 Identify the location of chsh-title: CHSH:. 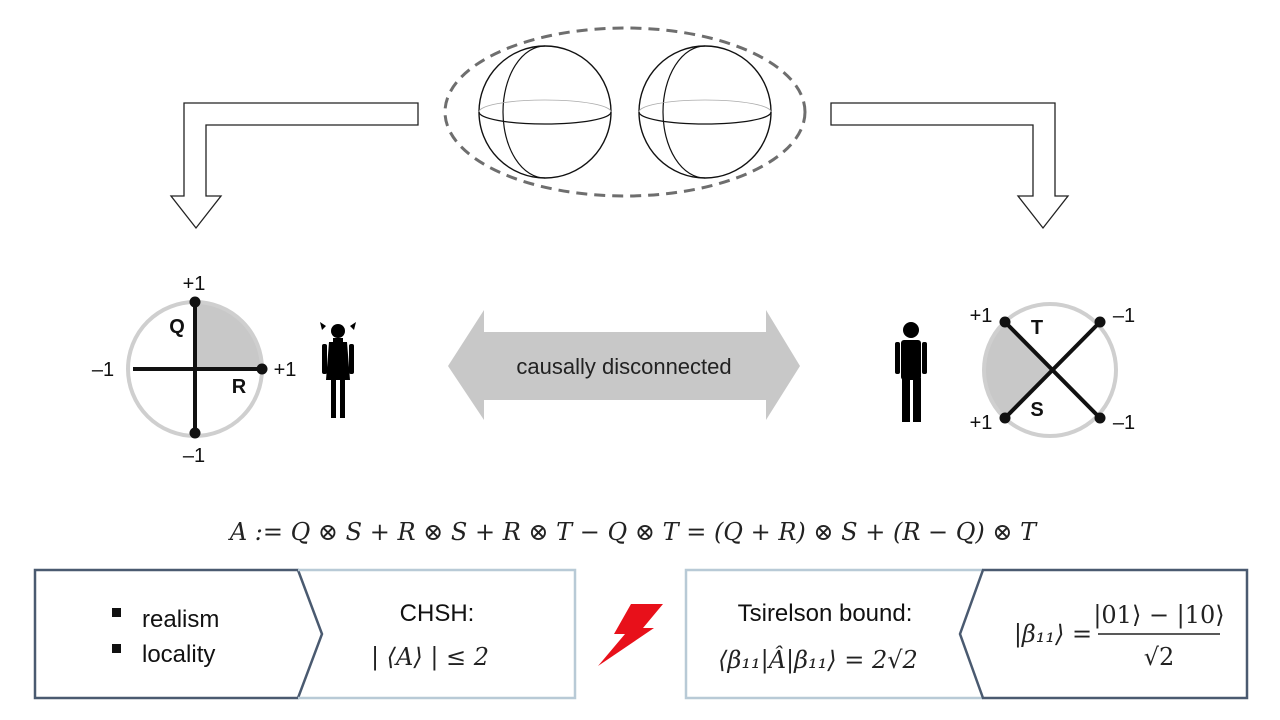
(437, 613).